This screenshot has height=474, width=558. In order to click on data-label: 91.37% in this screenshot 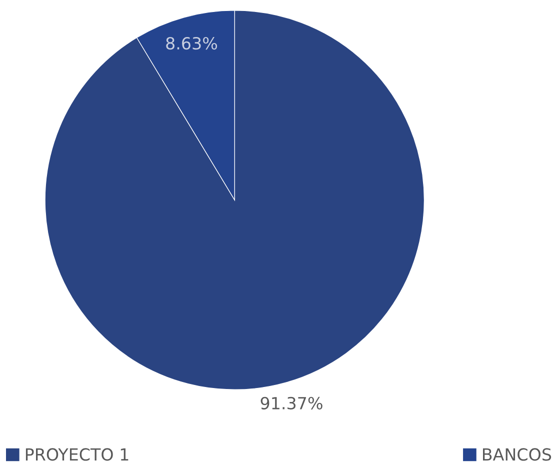, I will do `click(291, 403)`.